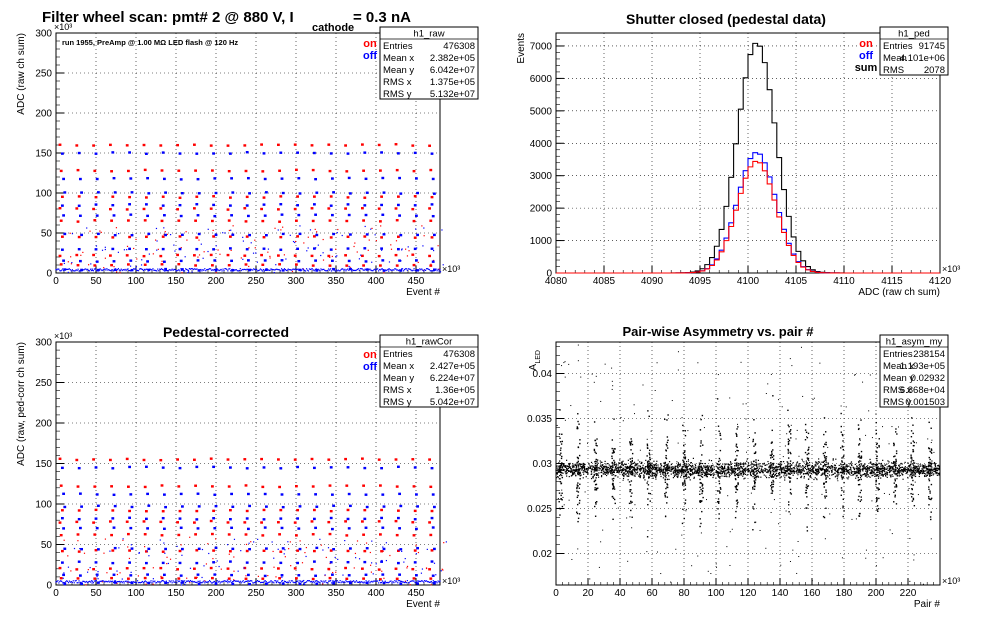 Image resolution: width=996 pixels, height=622 pixels. What do you see at coordinates (866, 44) in the screenshot?
I see `legend-on: on` at bounding box center [866, 44].